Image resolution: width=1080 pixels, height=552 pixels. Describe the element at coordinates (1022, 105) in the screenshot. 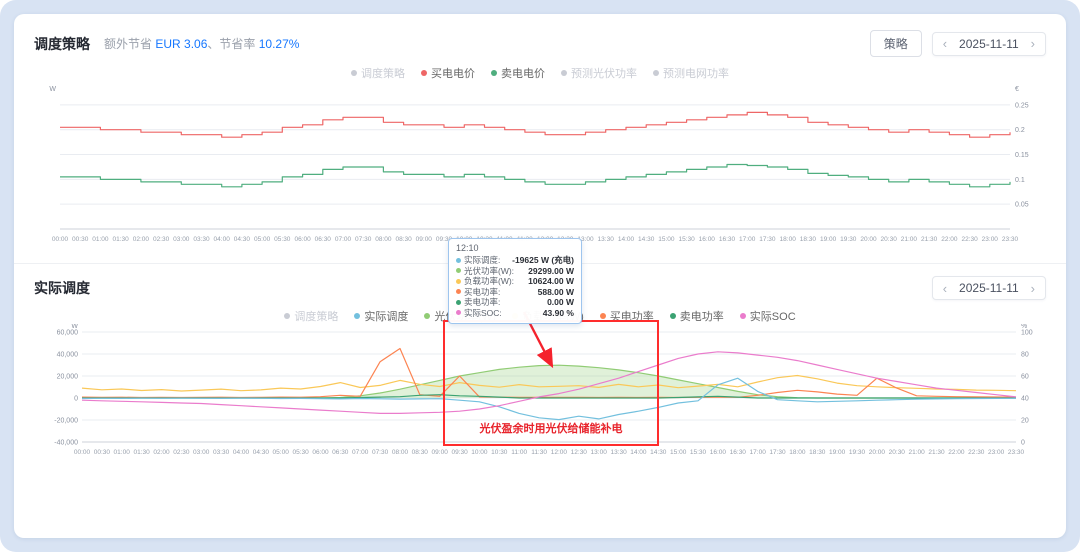

I see `svg-text: 0.25` at that location.